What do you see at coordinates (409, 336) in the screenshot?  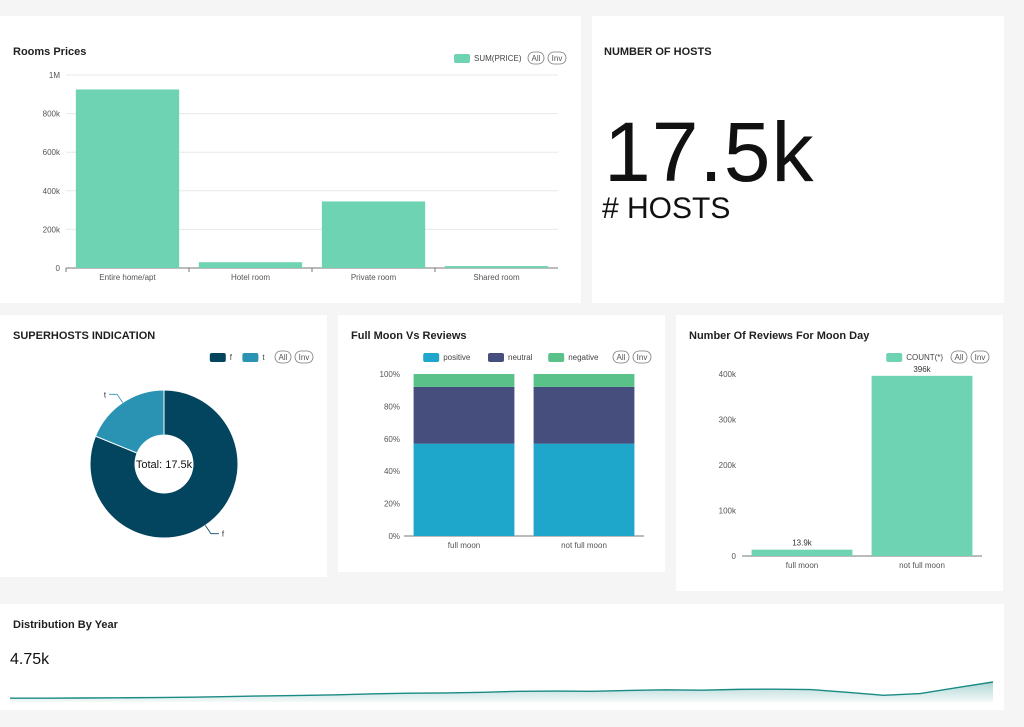 I see `full-moon-title: Full Moon Vs Reviews` at bounding box center [409, 336].